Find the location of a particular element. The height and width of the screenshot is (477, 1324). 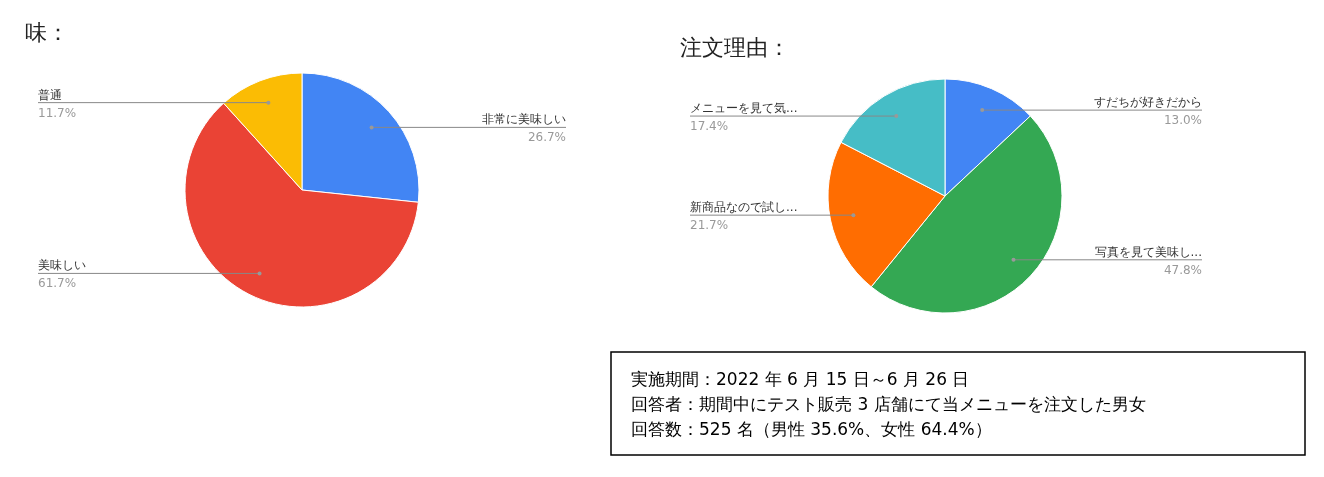

slice-label: 非常に美味しい is located at coordinates (524, 119).